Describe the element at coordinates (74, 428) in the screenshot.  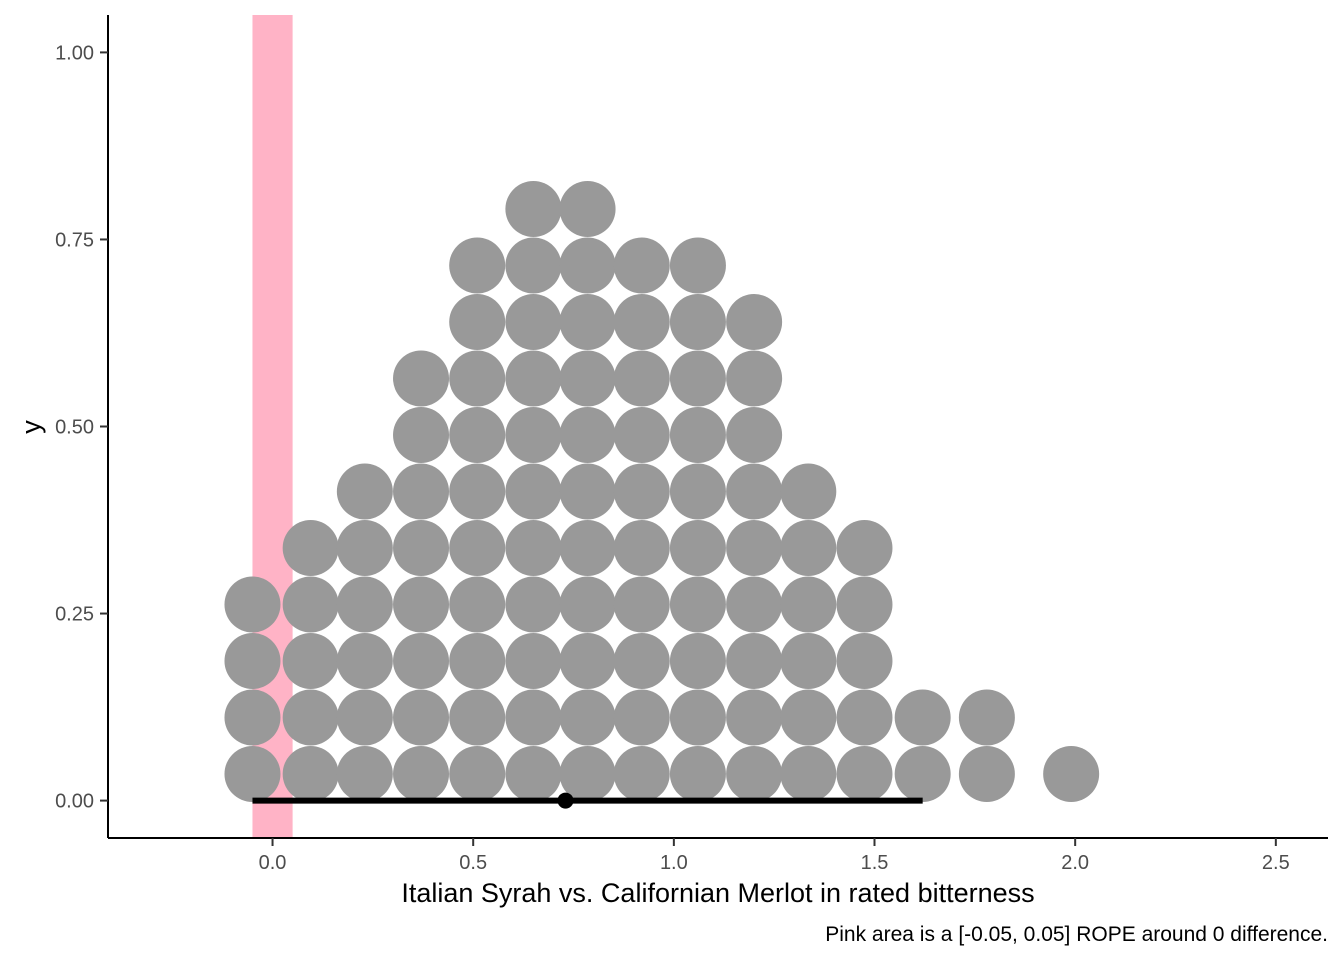
I see `y-tick-label-2: 0.50` at that location.